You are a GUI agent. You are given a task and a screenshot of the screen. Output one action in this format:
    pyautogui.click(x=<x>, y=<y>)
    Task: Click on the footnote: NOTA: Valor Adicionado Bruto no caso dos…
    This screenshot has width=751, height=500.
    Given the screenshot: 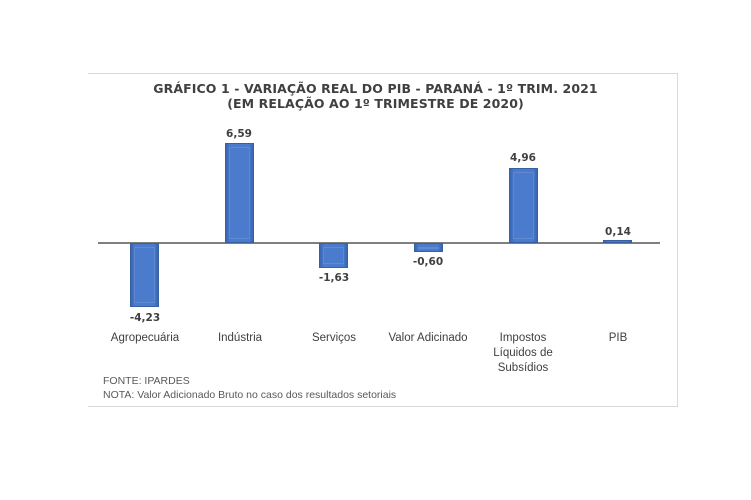 What is the action you would take?
    pyautogui.click(x=250, y=395)
    